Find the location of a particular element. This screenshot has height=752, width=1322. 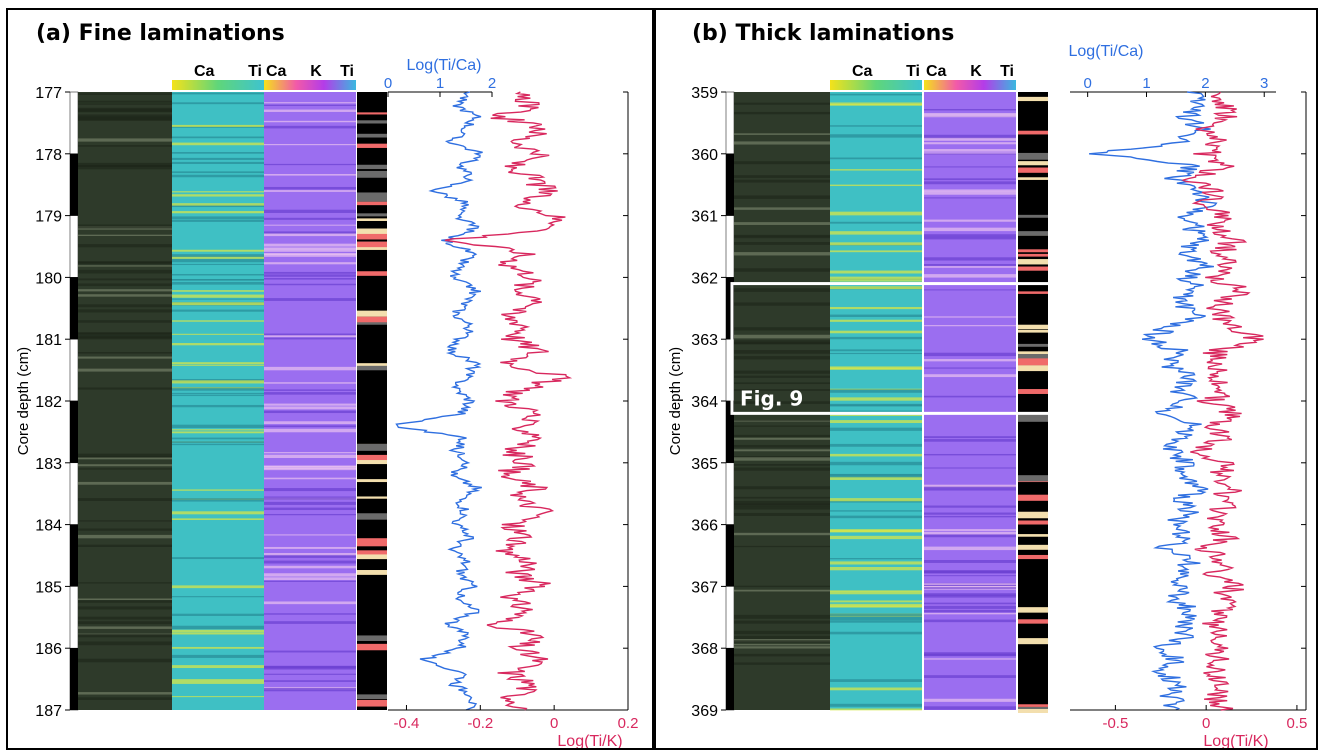

y-tick-label: 179 is located at coordinates (48, 217).